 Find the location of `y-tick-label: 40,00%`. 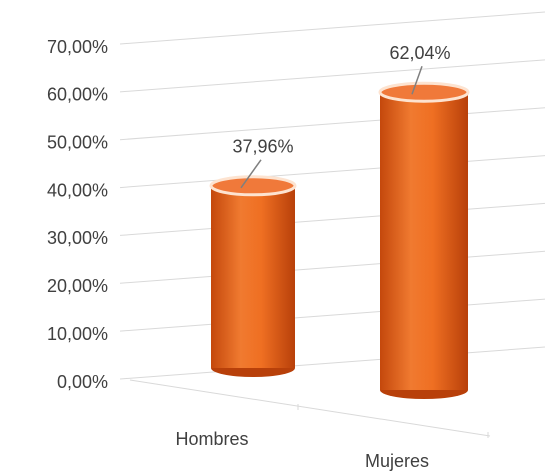

y-tick-label: 40,00% is located at coordinates (77, 190).